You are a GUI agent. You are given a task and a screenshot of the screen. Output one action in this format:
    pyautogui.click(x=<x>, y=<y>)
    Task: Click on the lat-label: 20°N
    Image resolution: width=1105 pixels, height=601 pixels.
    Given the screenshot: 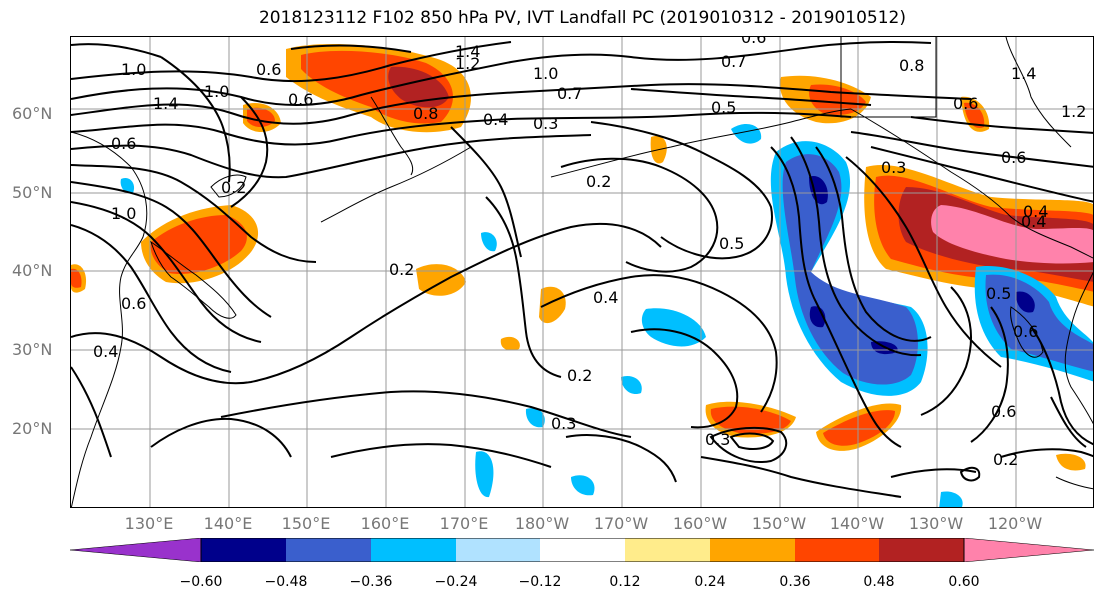 What is the action you would take?
    pyautogui.click(x=32, y=428)
    